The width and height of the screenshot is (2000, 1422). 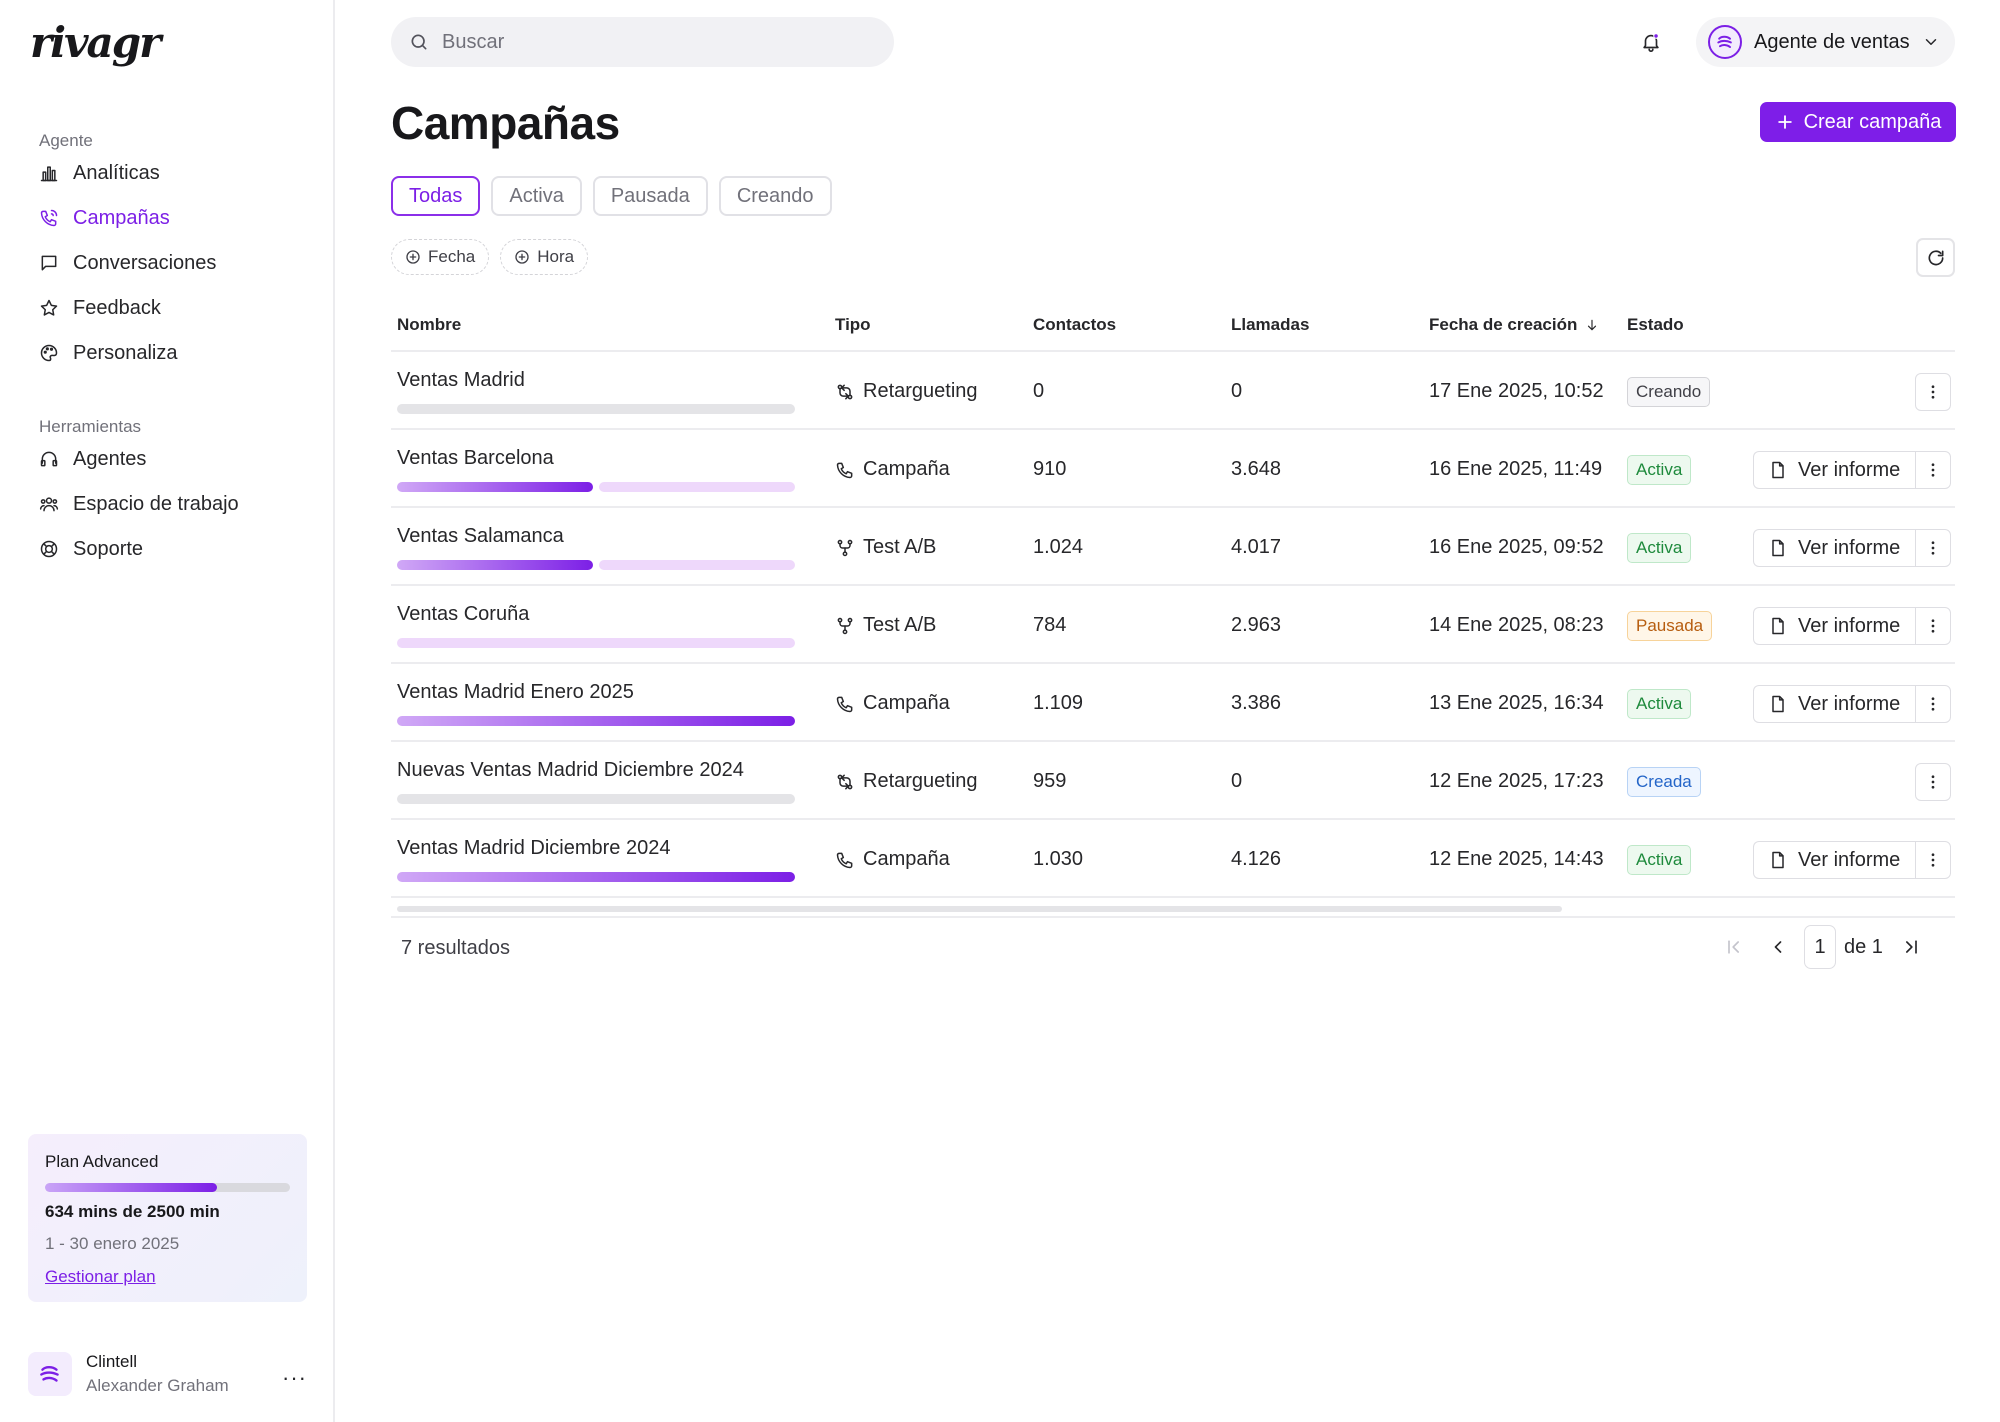 I want to click on user-menu-more-icon: ···, so click(x=294, y=1377).